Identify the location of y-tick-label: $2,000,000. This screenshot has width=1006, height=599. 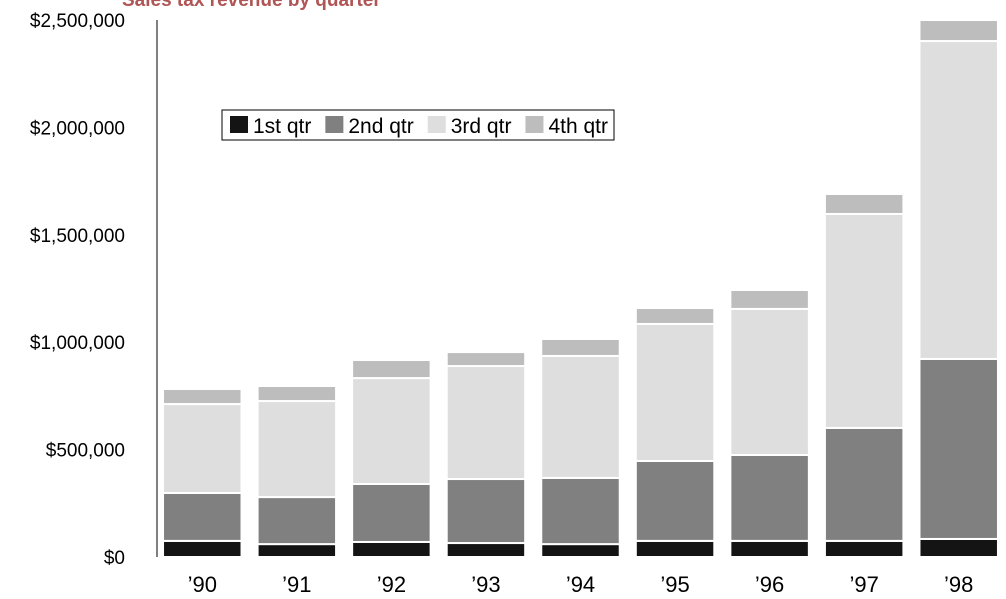
(77, 128).